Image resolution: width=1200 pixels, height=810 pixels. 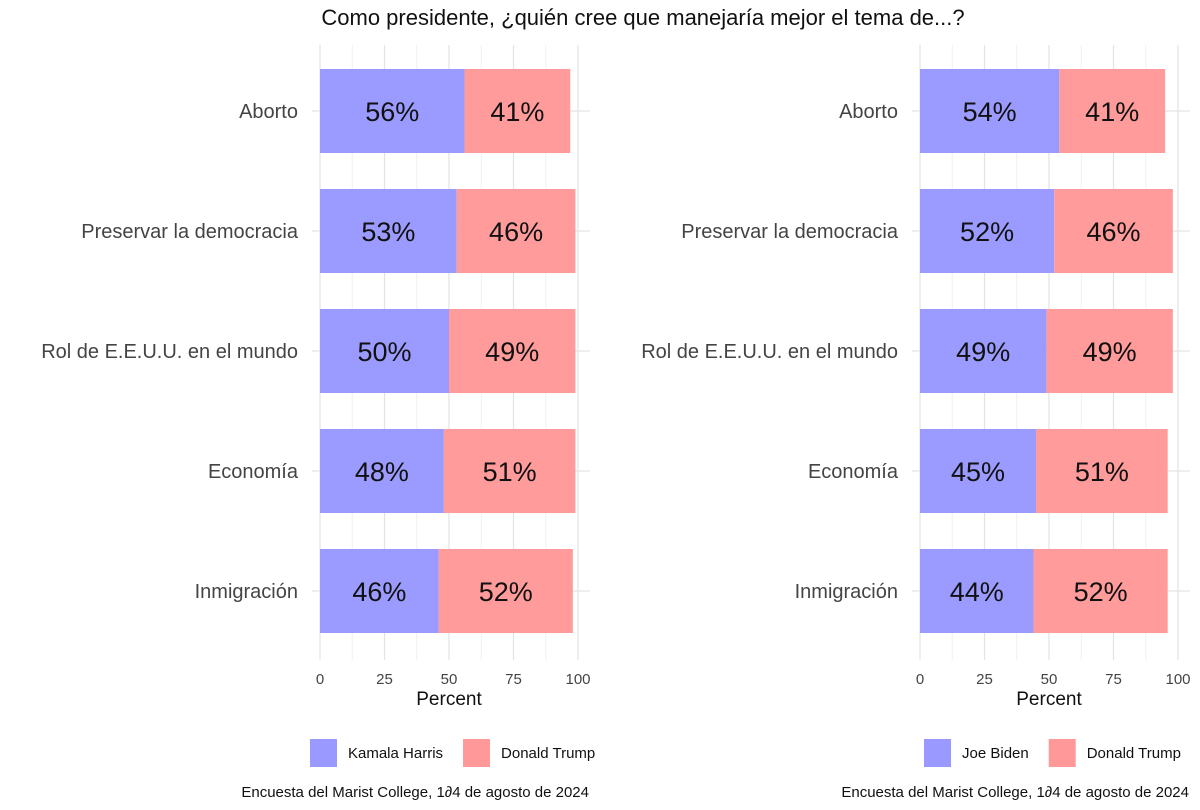 I want to click on bar-value-label: 56%, so click(x=392, y=112).